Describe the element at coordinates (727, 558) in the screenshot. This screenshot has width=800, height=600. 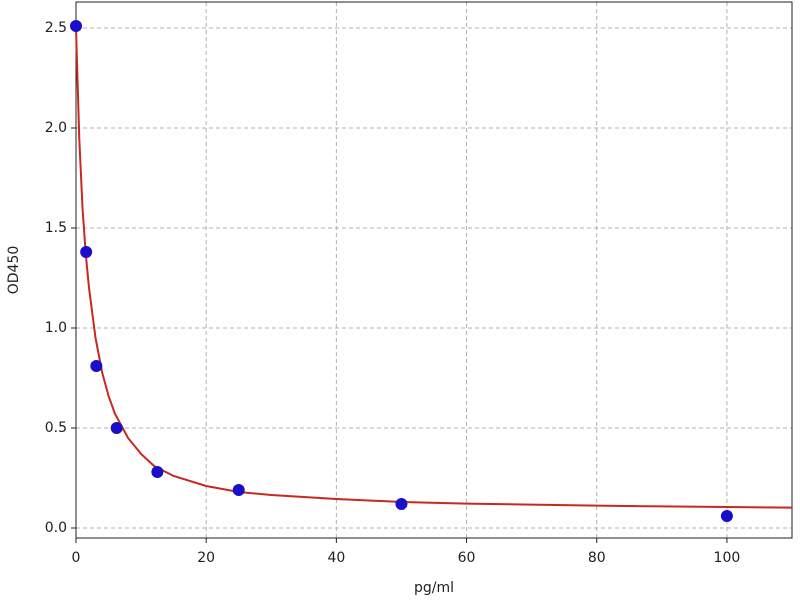
I see `x-tick-label: 100` at that location.